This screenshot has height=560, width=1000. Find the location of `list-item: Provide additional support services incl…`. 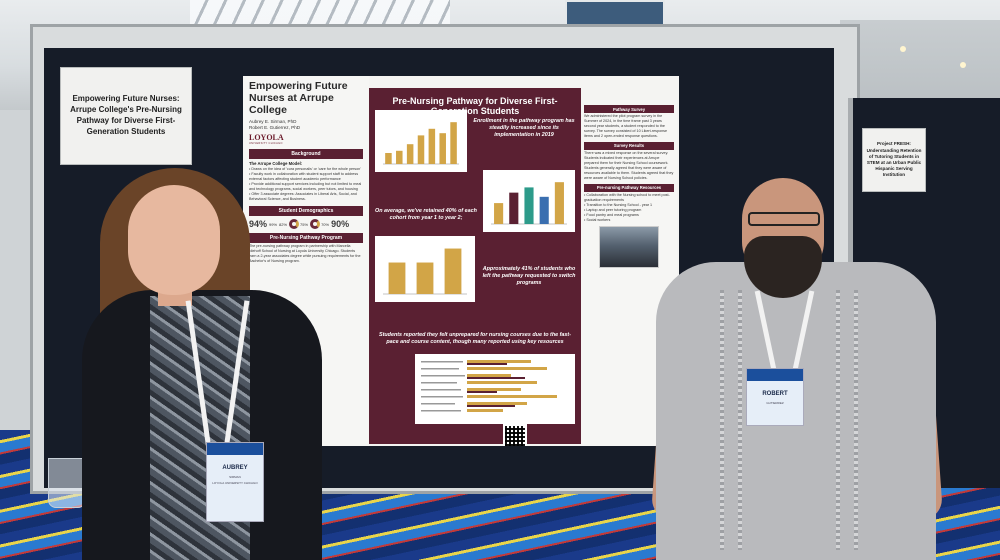

list-item: Provide additional support services incl… is located at coordinates (306, 187).